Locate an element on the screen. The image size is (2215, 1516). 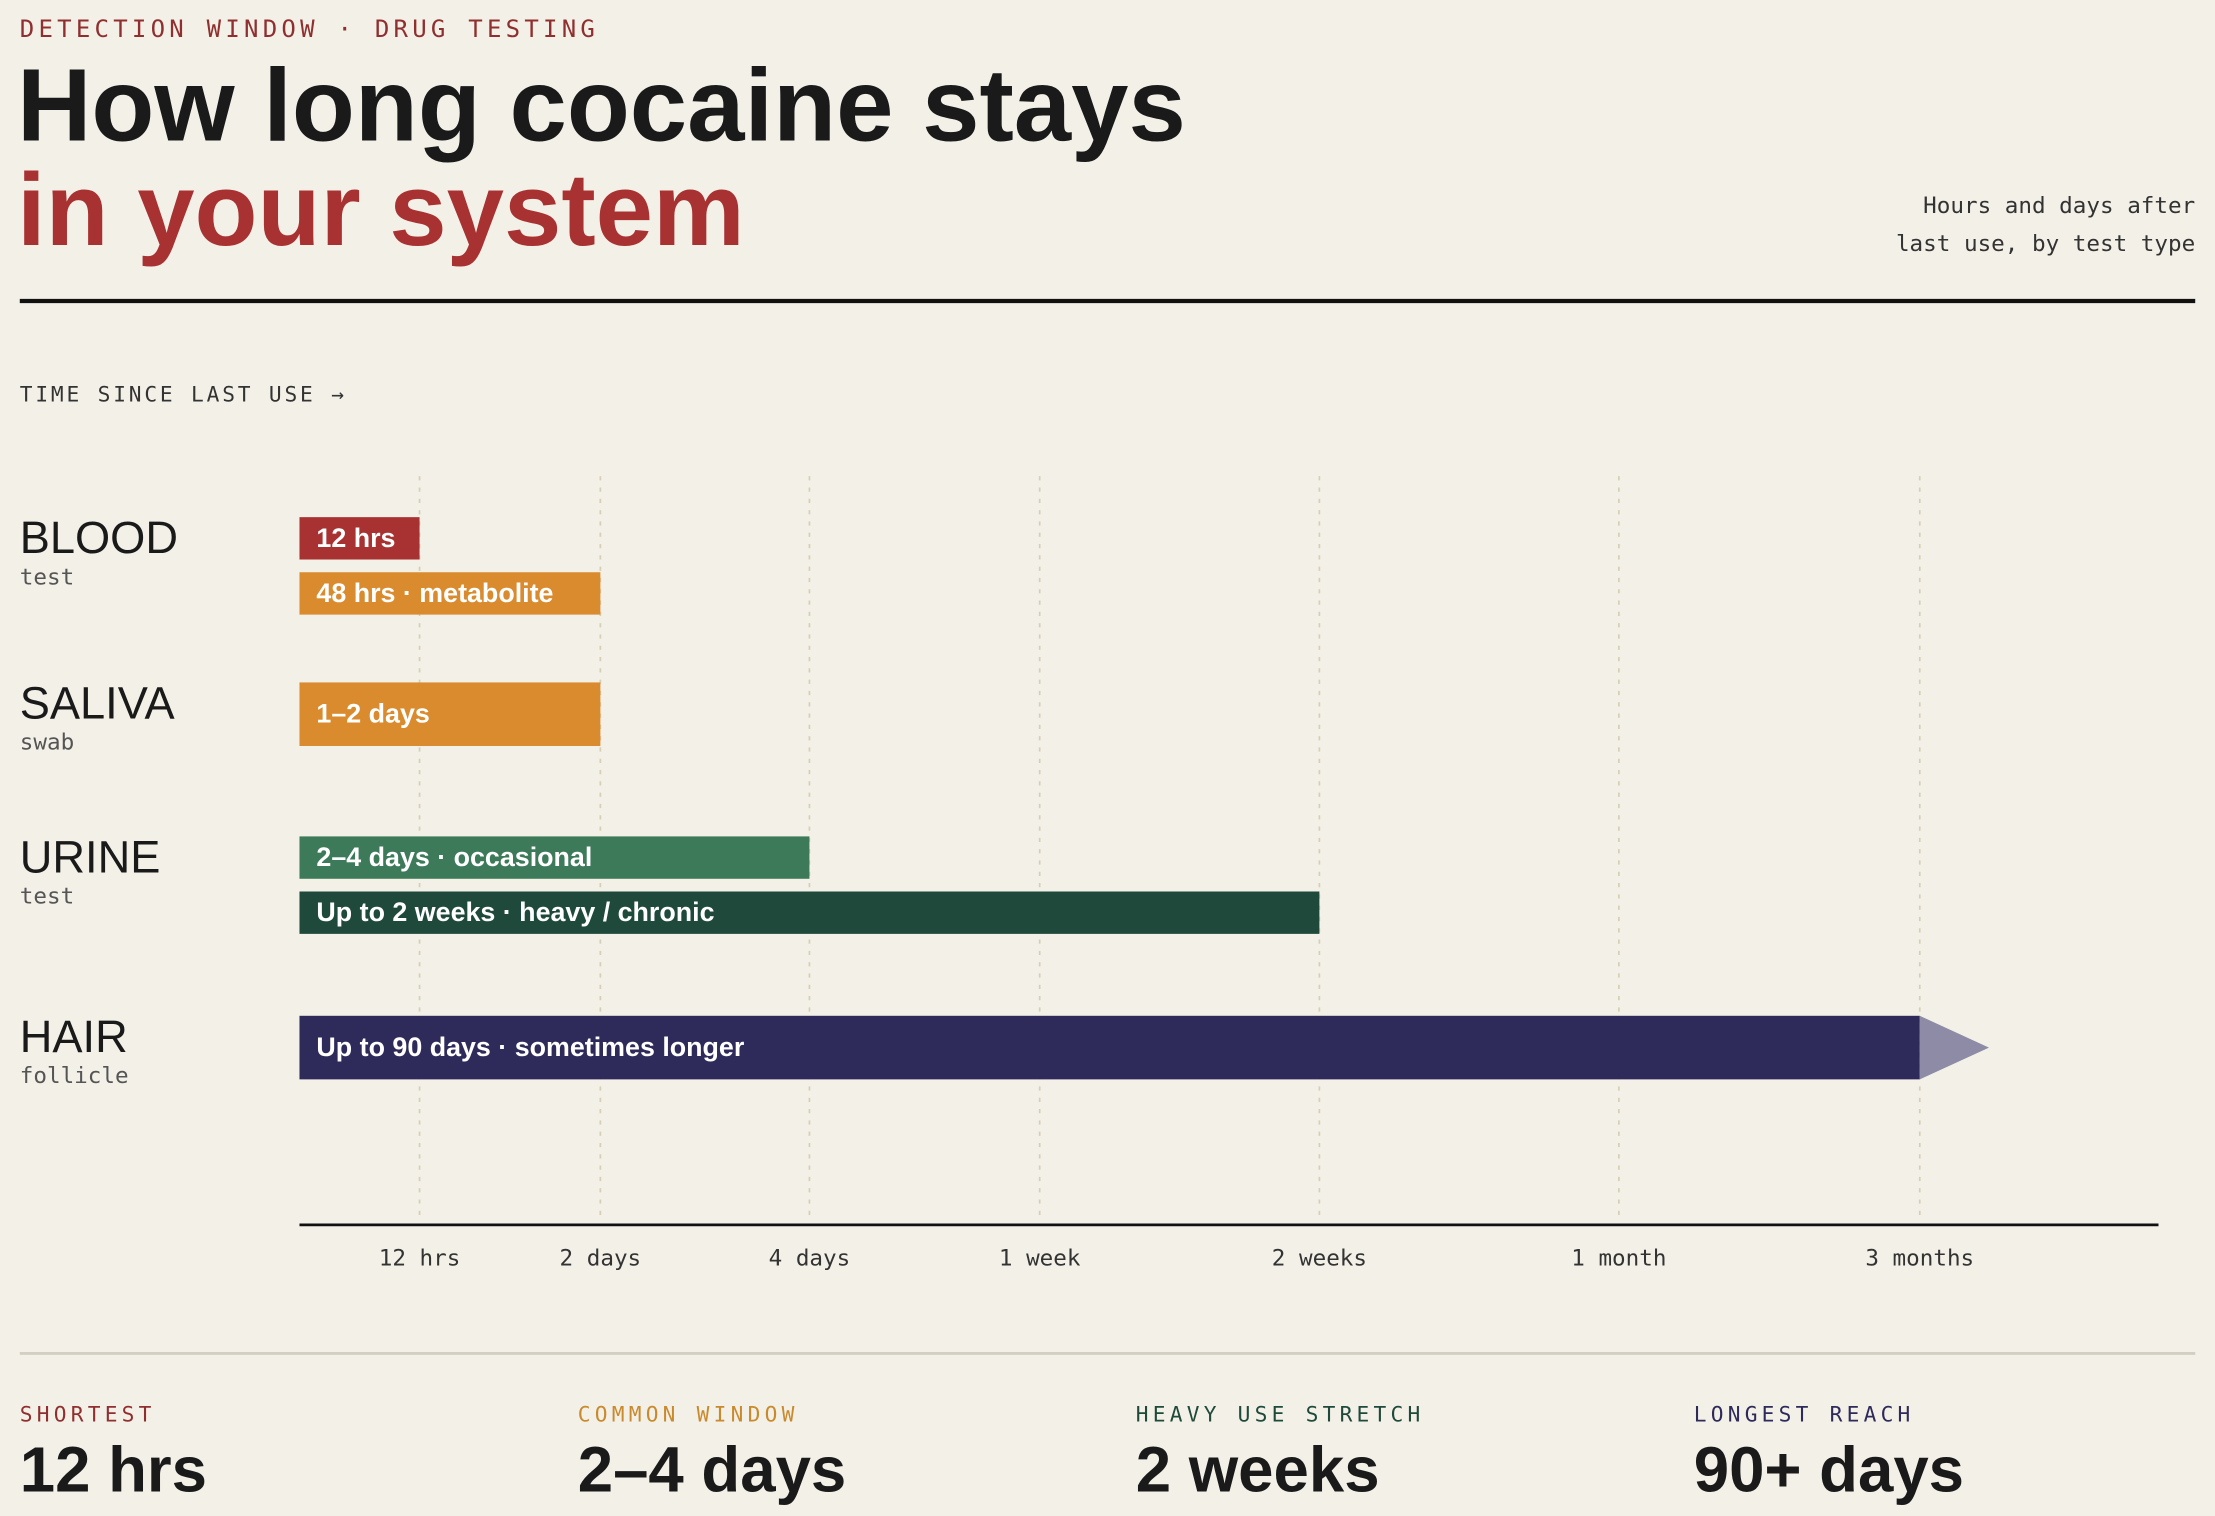
bar-label: Up to 90 days · sometimes longer is located at coordinates (530, 1047).